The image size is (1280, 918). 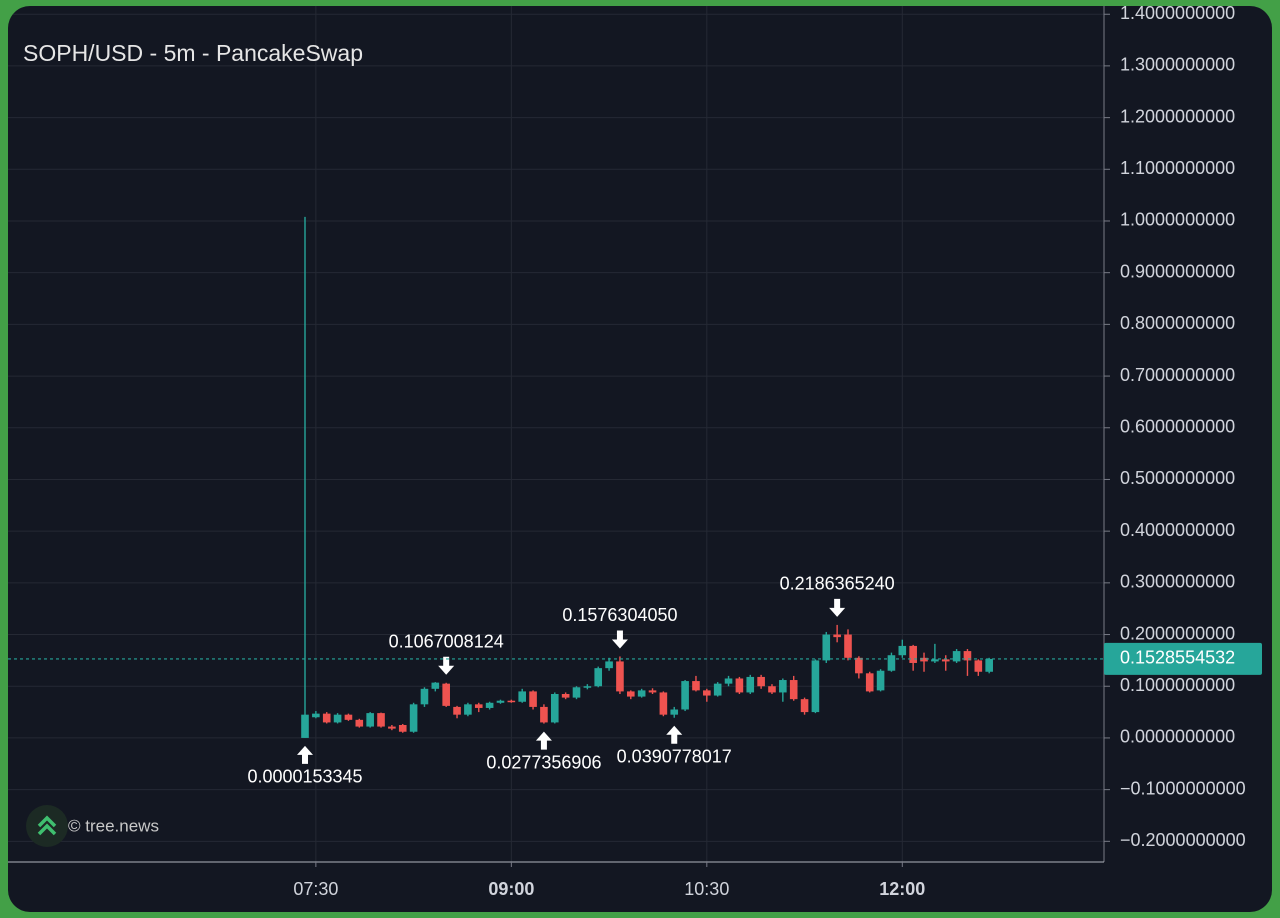 I want to click on y-tick-label: 1.4000000000, so click(x=1177, y=14).